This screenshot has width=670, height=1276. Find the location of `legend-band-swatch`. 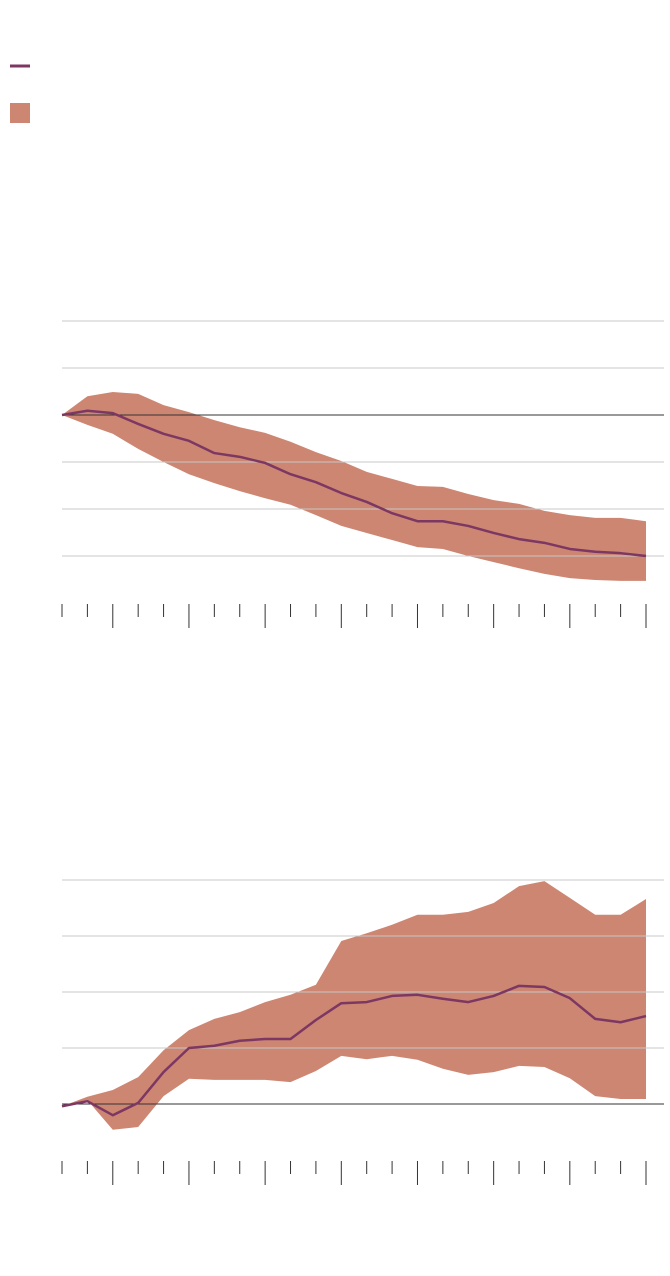

legend-band-swatch is located at coordinates (20, 113).